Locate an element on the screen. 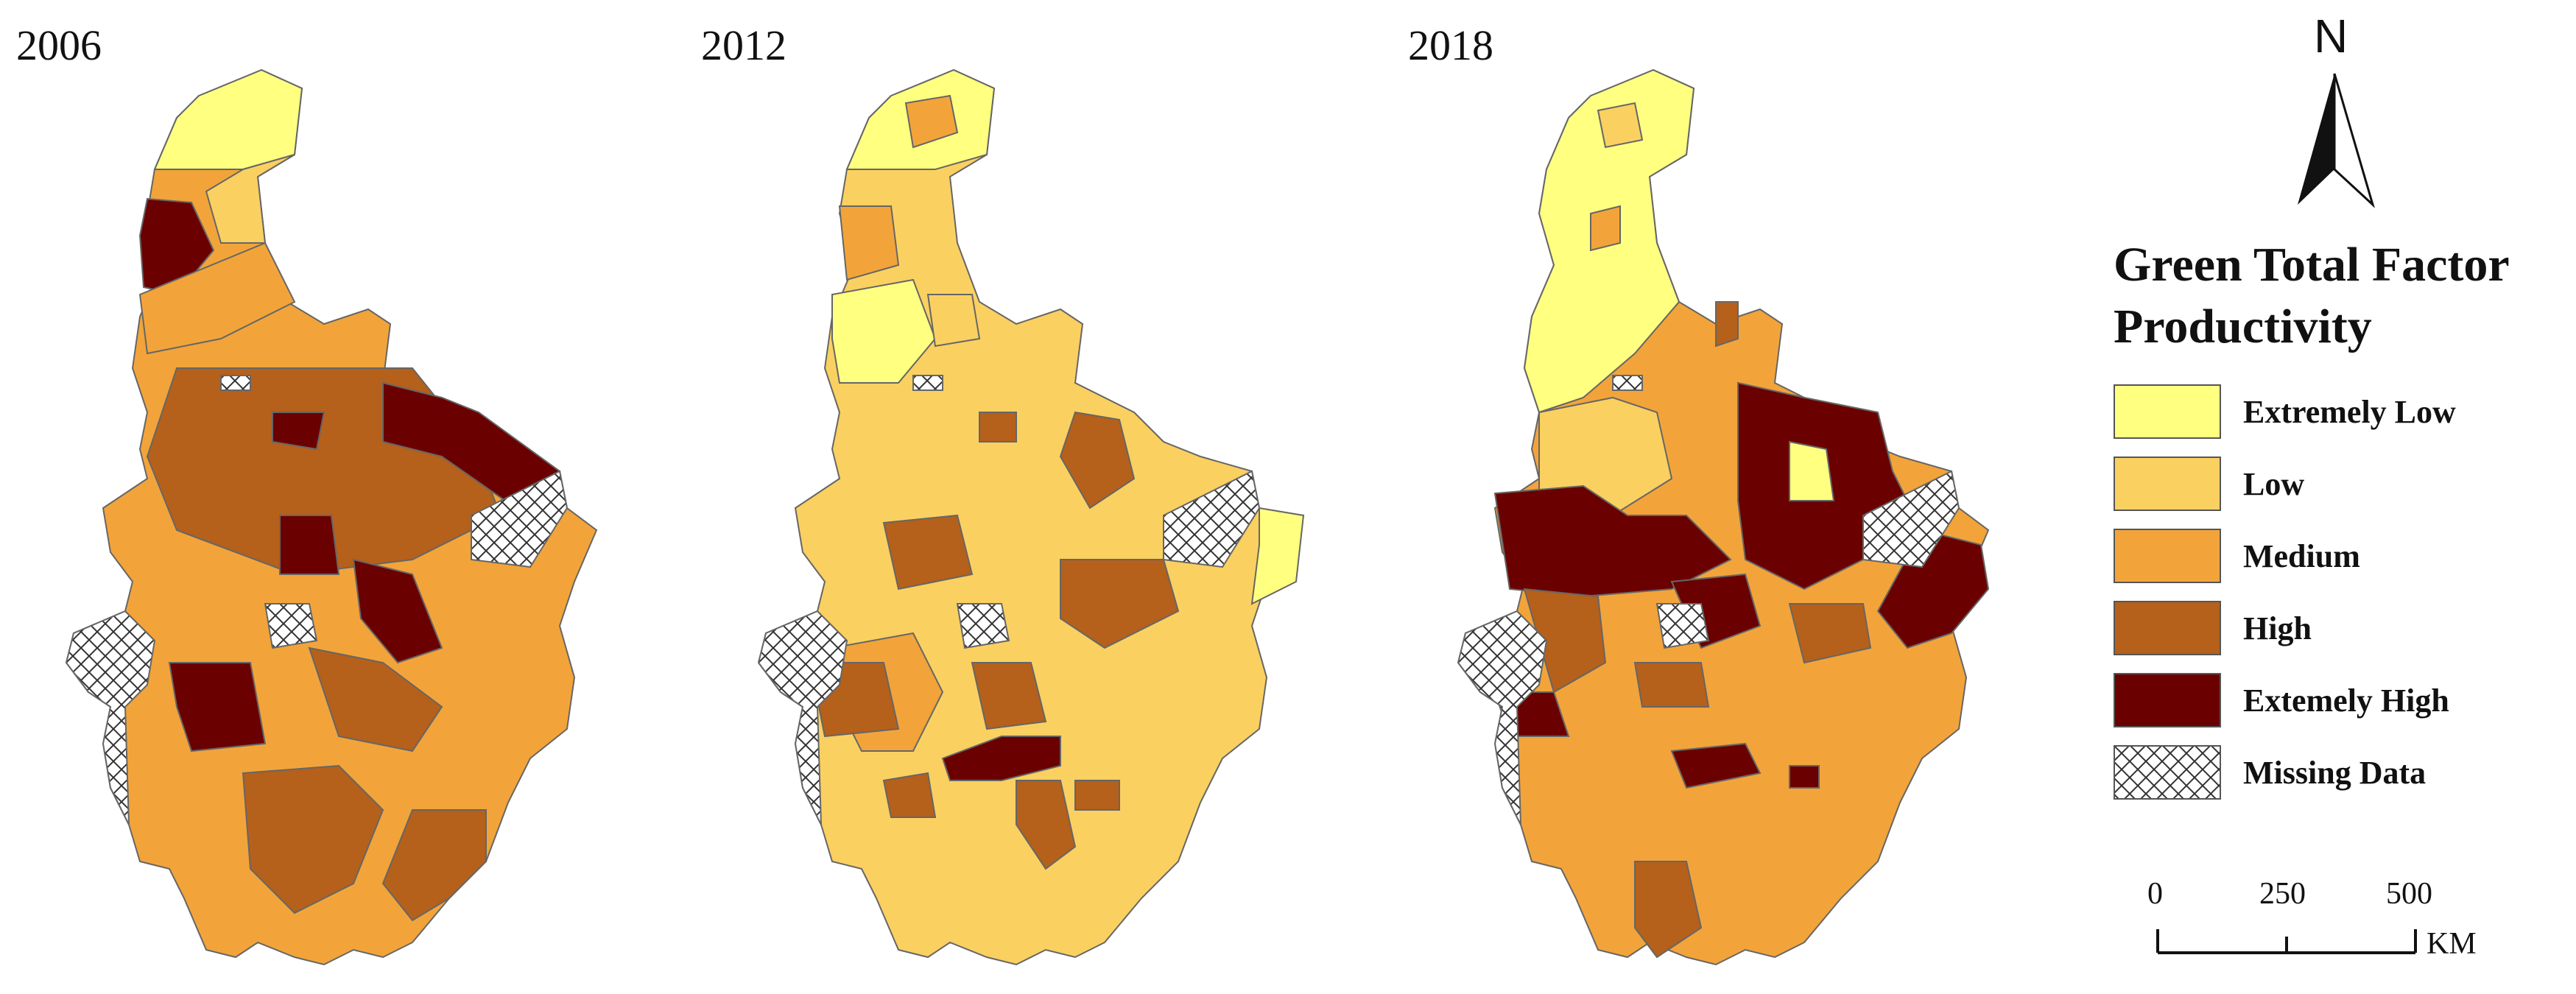 The width and height of the screenshot is (2576, 994). legend-swatch-crosshatch is located at coordinates (2167, 772).